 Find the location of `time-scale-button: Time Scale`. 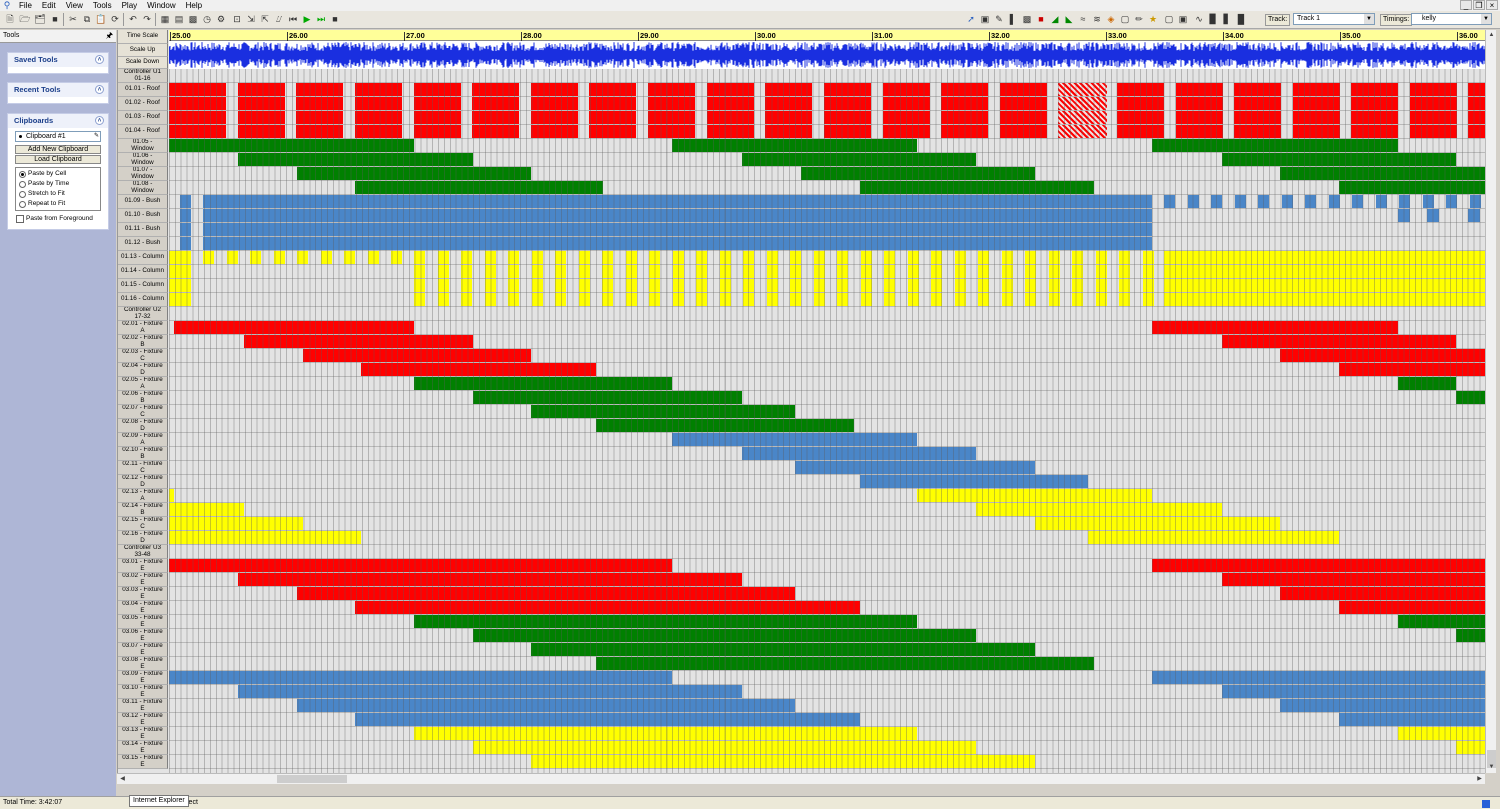

time-scale-button: Time Scale is located at coordinates (143, 37).